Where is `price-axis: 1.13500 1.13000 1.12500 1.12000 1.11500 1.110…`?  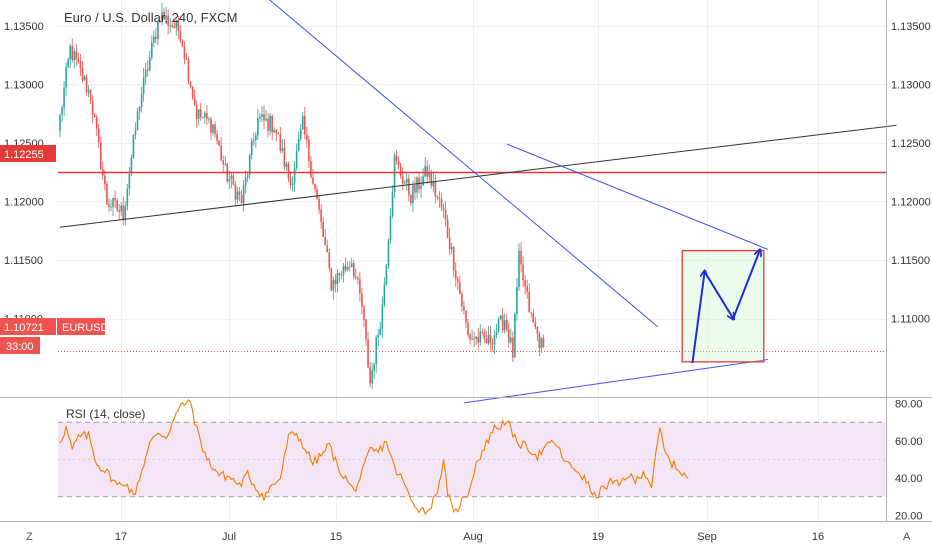 price-axis: 1.13500 1.13000 1.12500 1.12000 1.11500 1.110… is located at coordinates (911, 173).